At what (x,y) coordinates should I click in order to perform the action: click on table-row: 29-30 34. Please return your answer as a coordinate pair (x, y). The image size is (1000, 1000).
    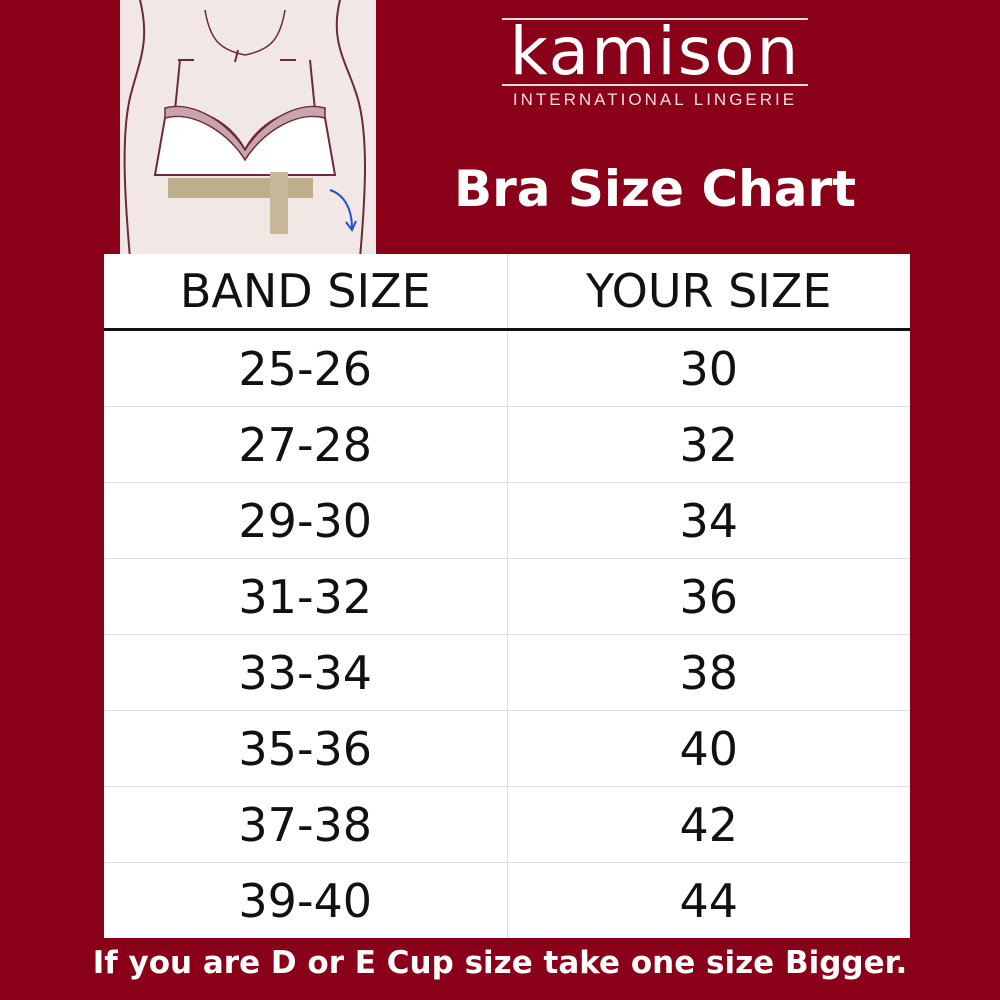
    Looking at the image, I should click on (507, 520).